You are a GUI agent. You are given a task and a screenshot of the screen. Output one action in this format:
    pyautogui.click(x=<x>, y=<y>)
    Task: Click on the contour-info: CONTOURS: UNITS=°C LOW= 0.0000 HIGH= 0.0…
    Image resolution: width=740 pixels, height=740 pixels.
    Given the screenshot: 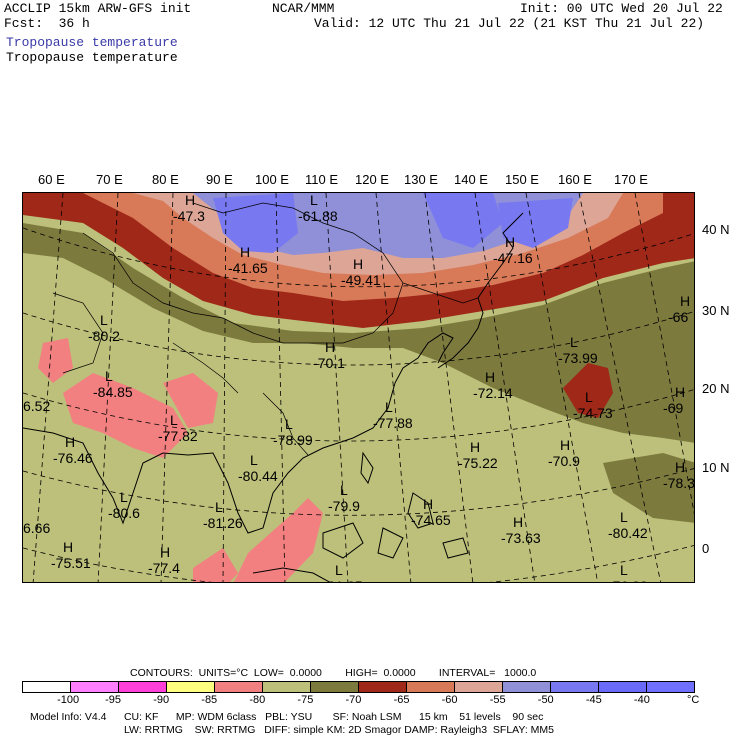 What is the action you would take?
    pyautogui.click(x=333, y=673)
    